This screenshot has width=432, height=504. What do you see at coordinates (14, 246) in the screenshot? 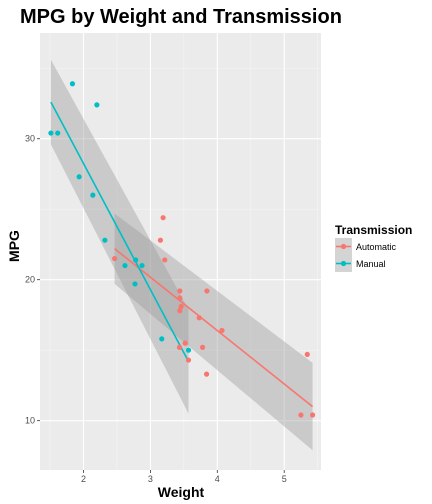
I see `y-axis-title: MPG` at bounding box center [14, 246].